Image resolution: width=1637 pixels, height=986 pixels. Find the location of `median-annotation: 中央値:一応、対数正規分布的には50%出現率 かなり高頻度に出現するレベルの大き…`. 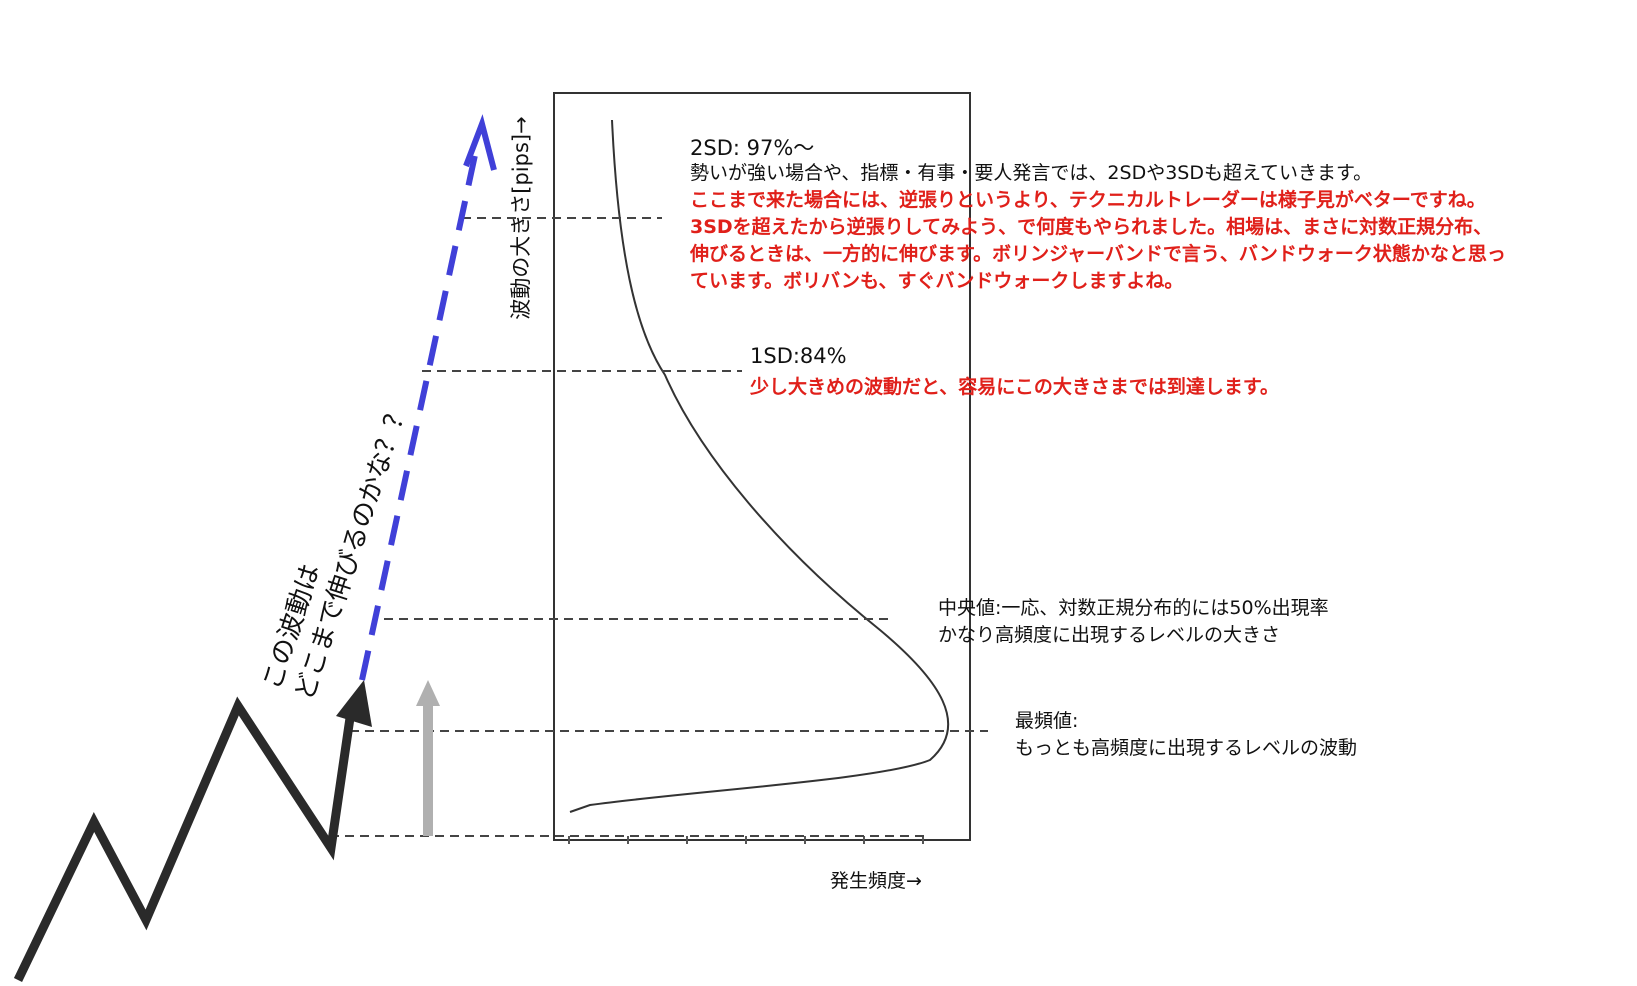

median-annotation: 中央値:一応、対数正規分布的には50%出現率 かなり高頻度に出現するレベルの大き… is located at coordinates (1133, 622).